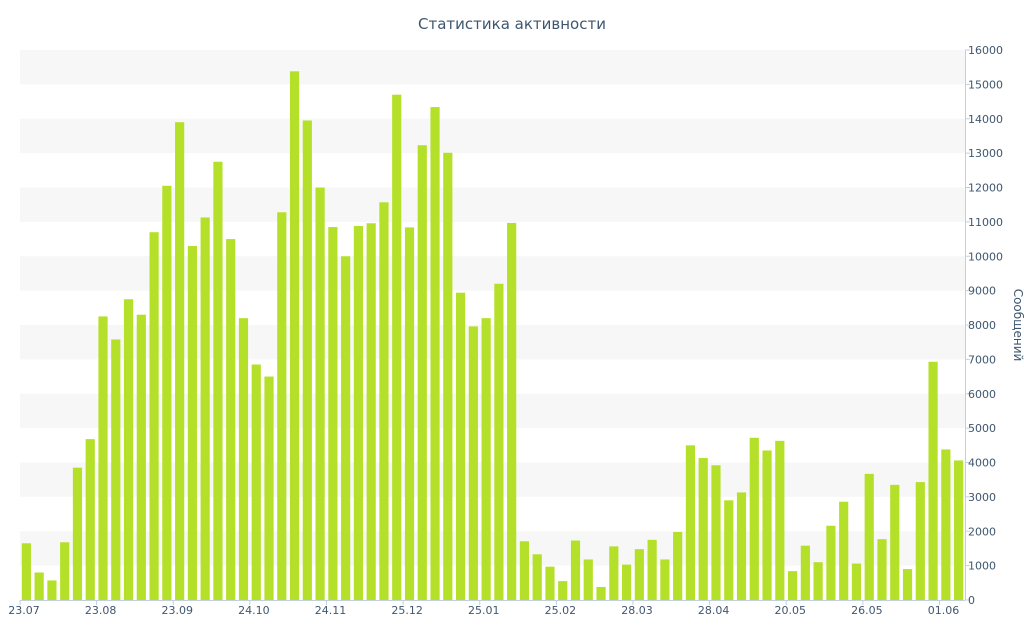  Describe the element at coordinates (985, 256) in the screenshot. I see `y-tick-label: 10000` at that location.